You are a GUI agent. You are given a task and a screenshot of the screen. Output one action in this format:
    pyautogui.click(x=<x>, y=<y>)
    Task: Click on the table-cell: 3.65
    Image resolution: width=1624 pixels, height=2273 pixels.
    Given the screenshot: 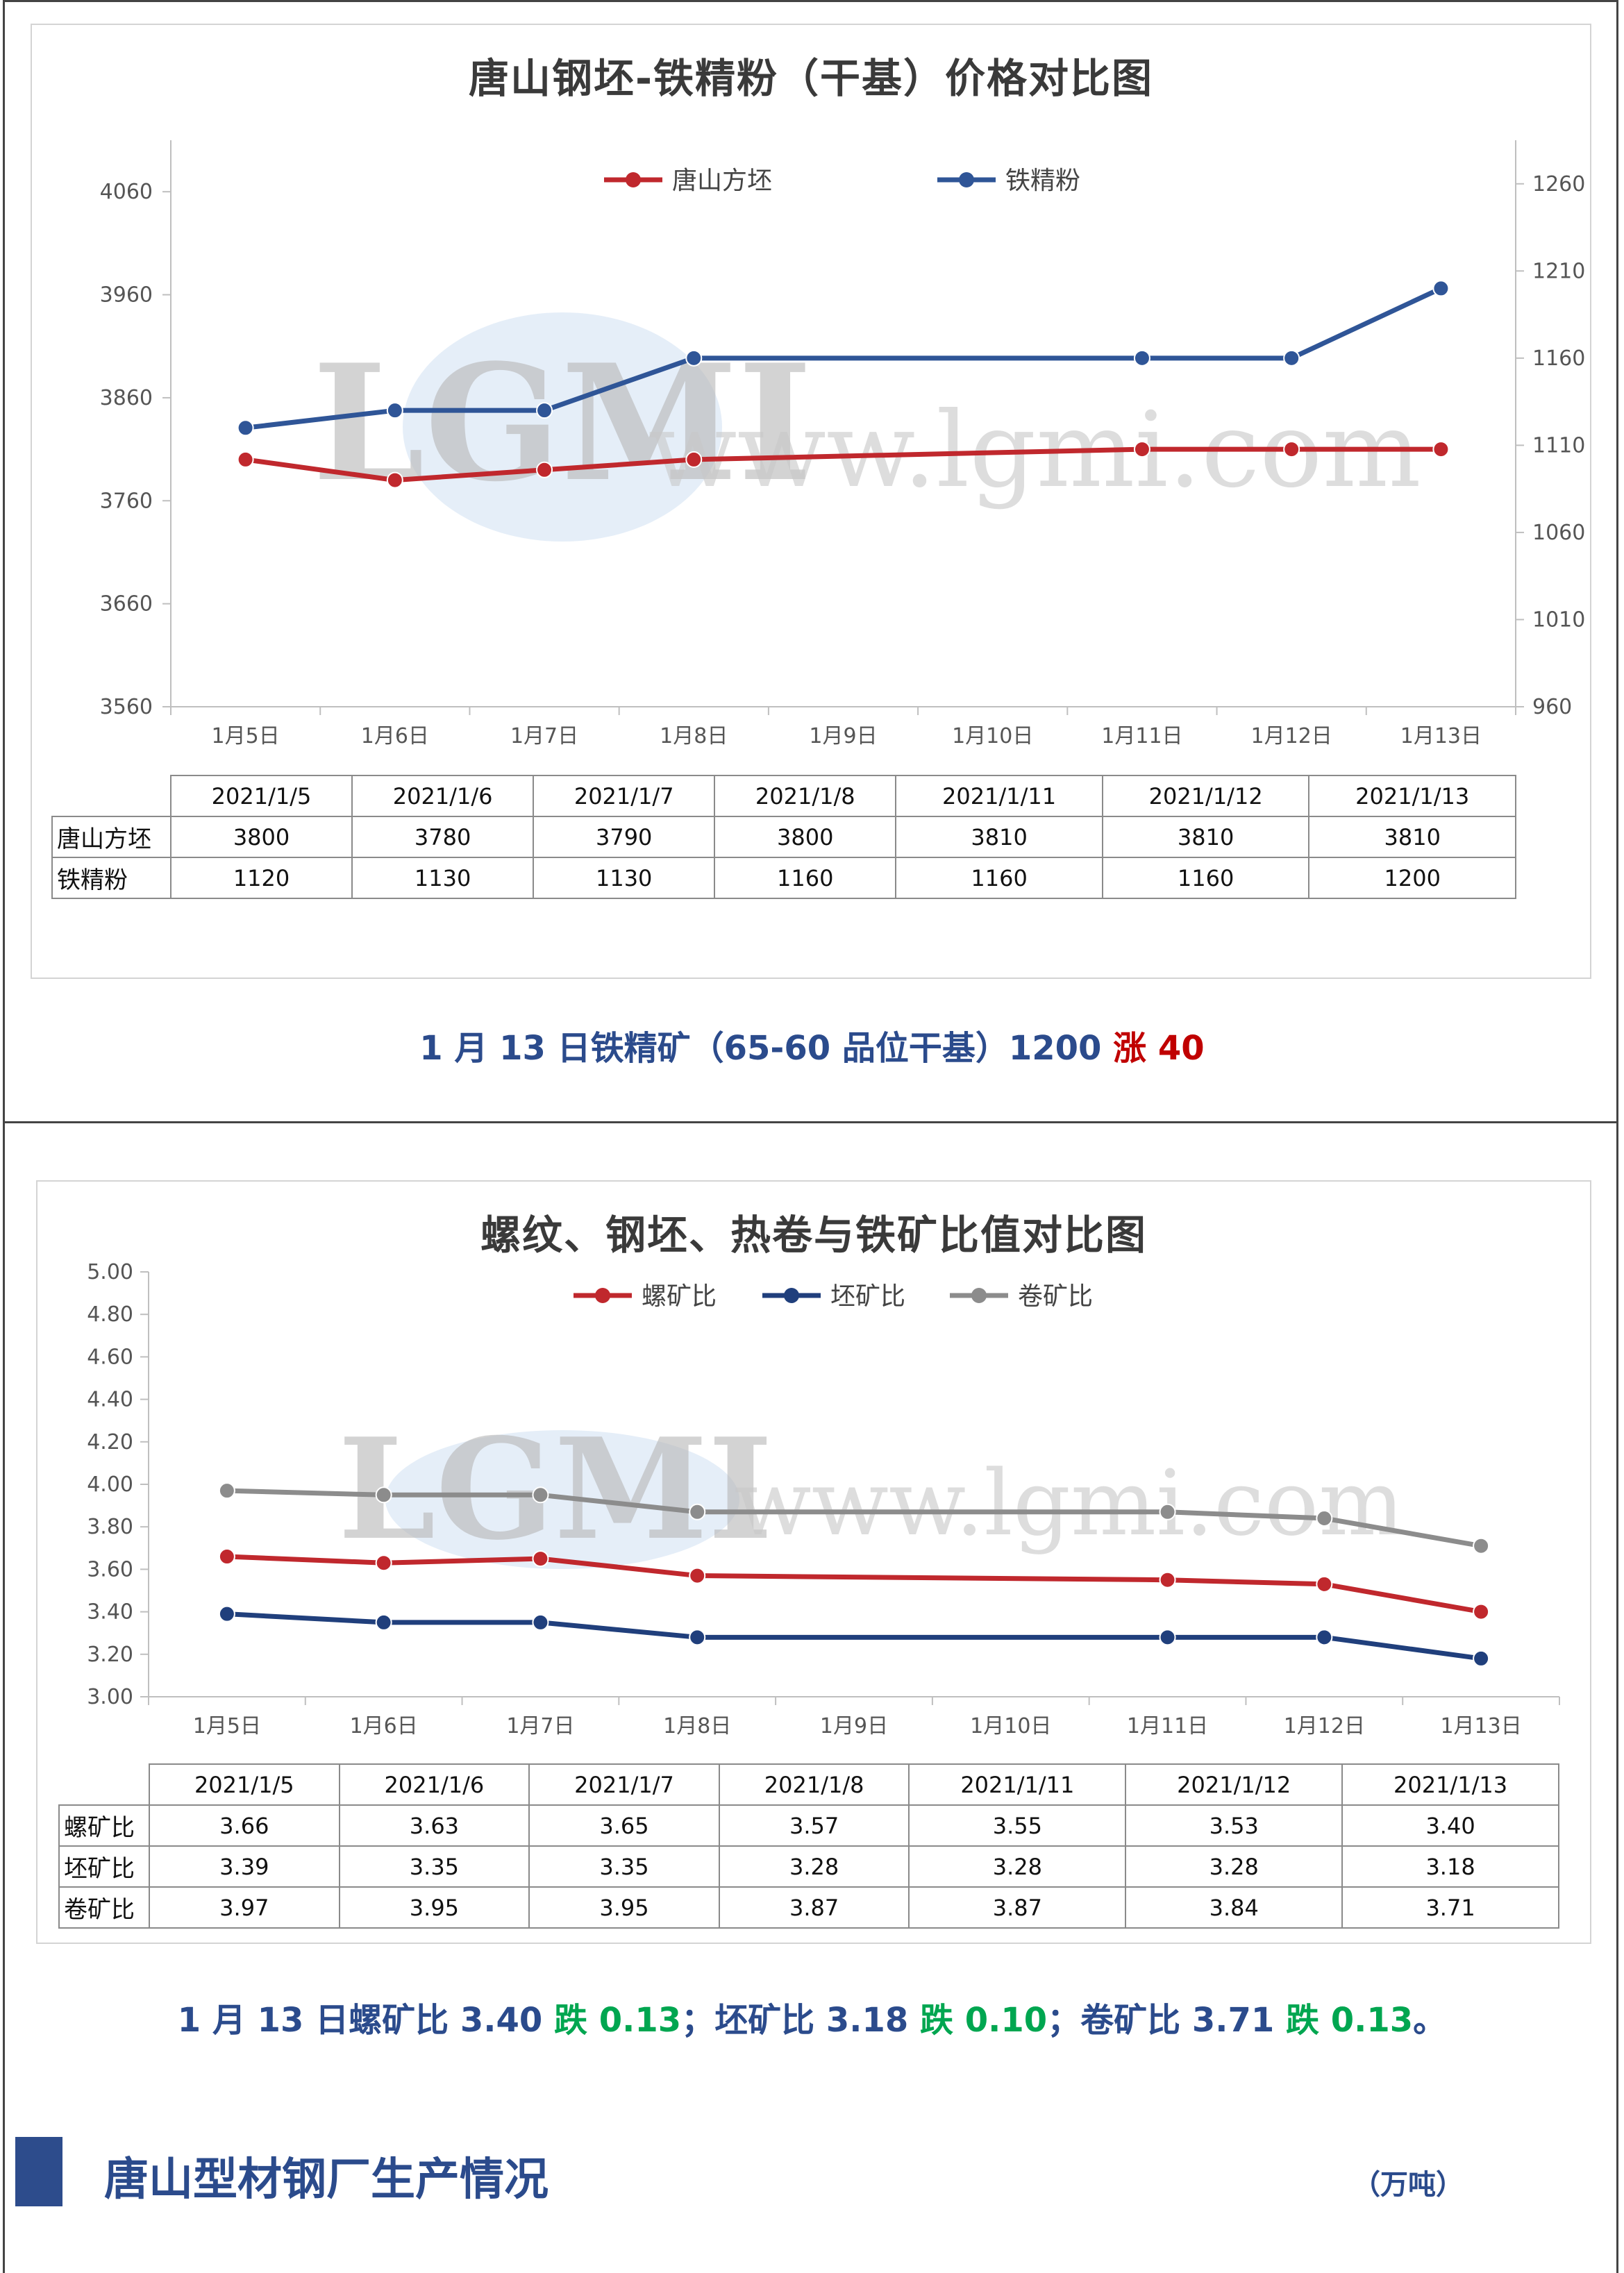 What is the action you would take?
    pyautogui.click(x=624, y=1825)
    